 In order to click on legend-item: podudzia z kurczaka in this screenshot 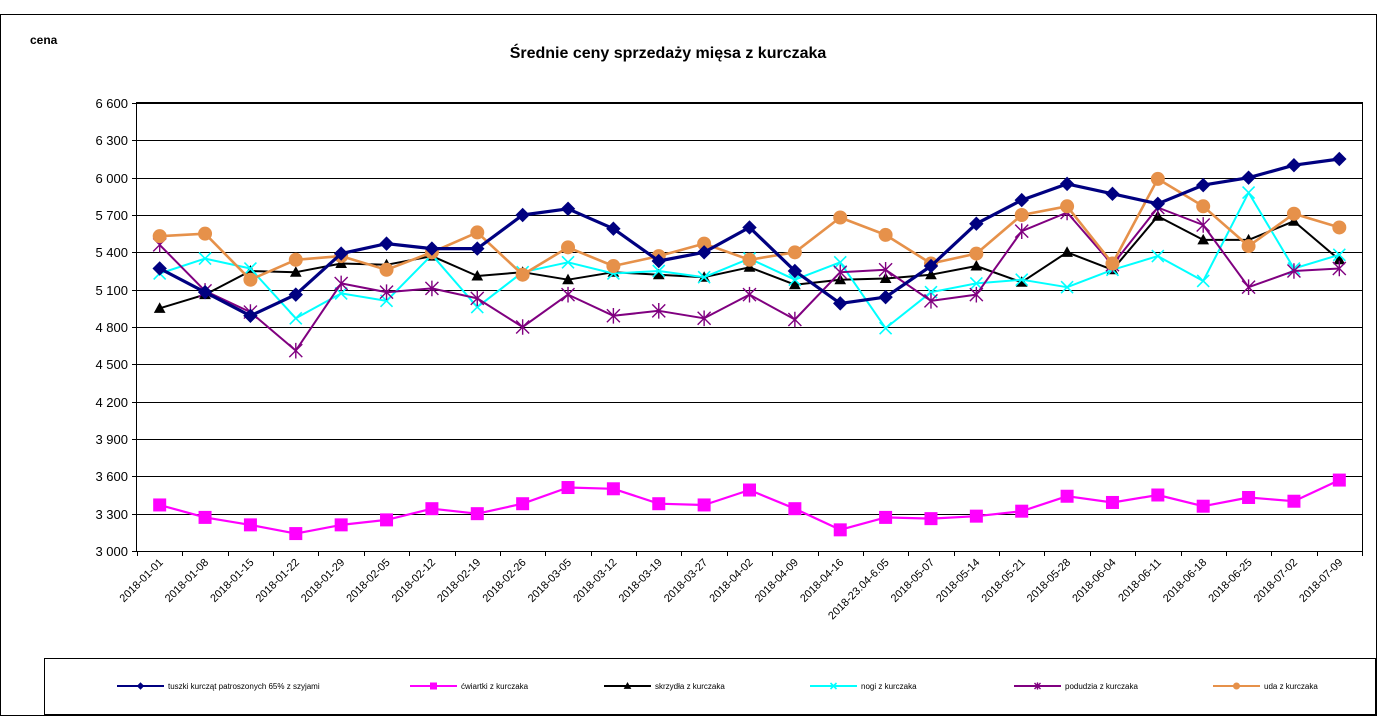, I will do `click(1076, 686)`.